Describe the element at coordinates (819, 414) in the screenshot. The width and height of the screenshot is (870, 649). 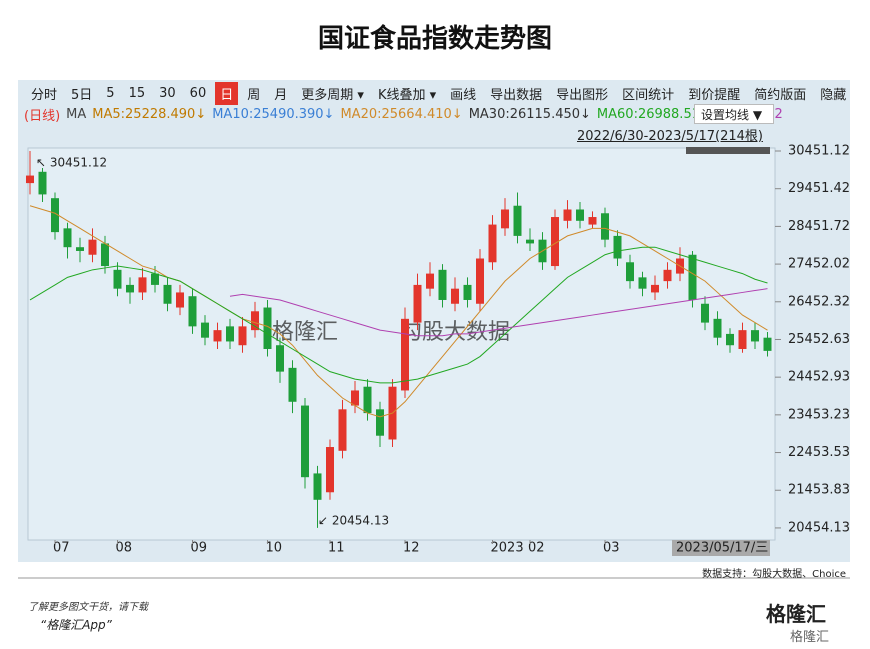
I see `y-tick-label: 23453.23` at that location.